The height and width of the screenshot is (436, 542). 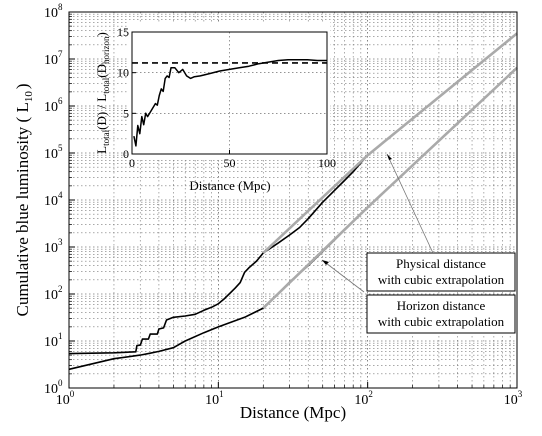 I want to click on inset-xlabel: Distance (Mpc), so click(x=229, y=185).